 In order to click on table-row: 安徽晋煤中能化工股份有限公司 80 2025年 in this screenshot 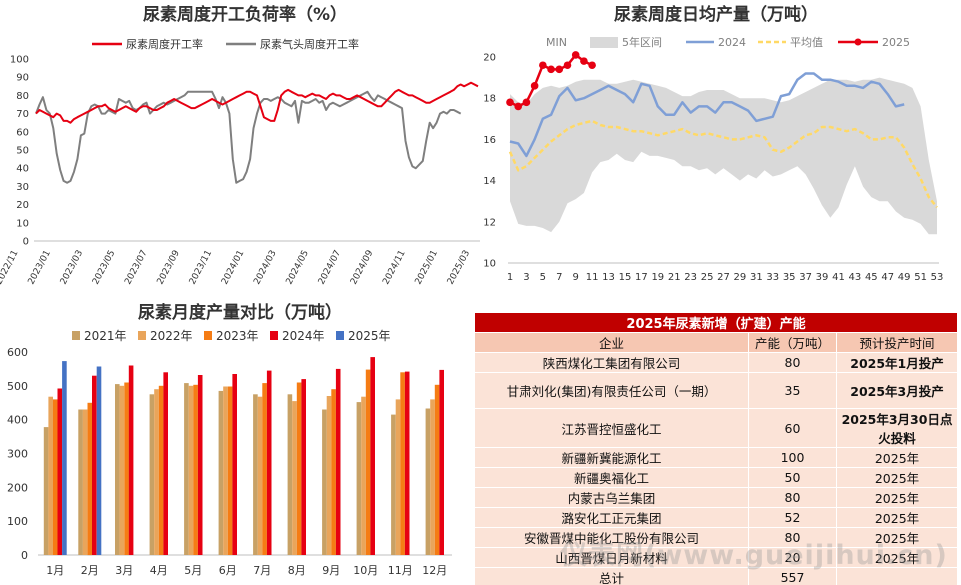, I will do `click(716, 537)`.